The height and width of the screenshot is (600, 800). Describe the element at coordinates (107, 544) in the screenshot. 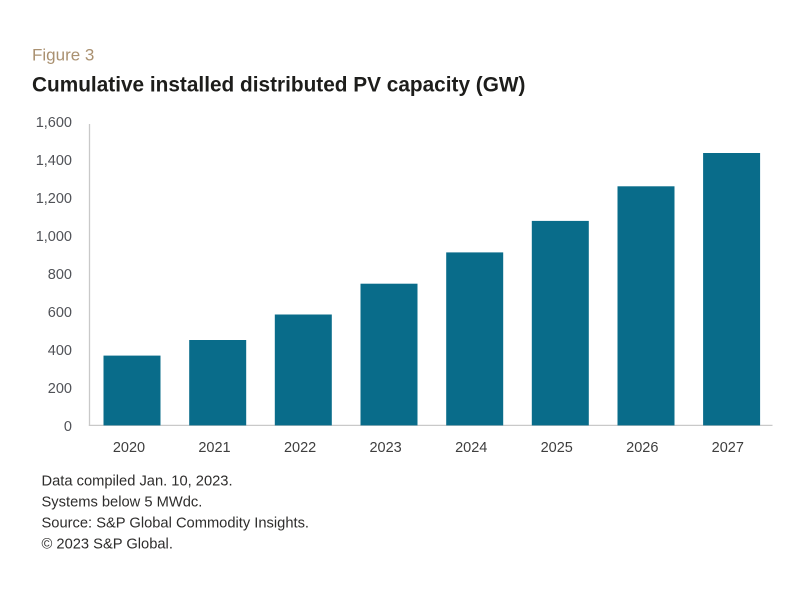

I see `svg-text: © 2023 S&P Global.` at that location.